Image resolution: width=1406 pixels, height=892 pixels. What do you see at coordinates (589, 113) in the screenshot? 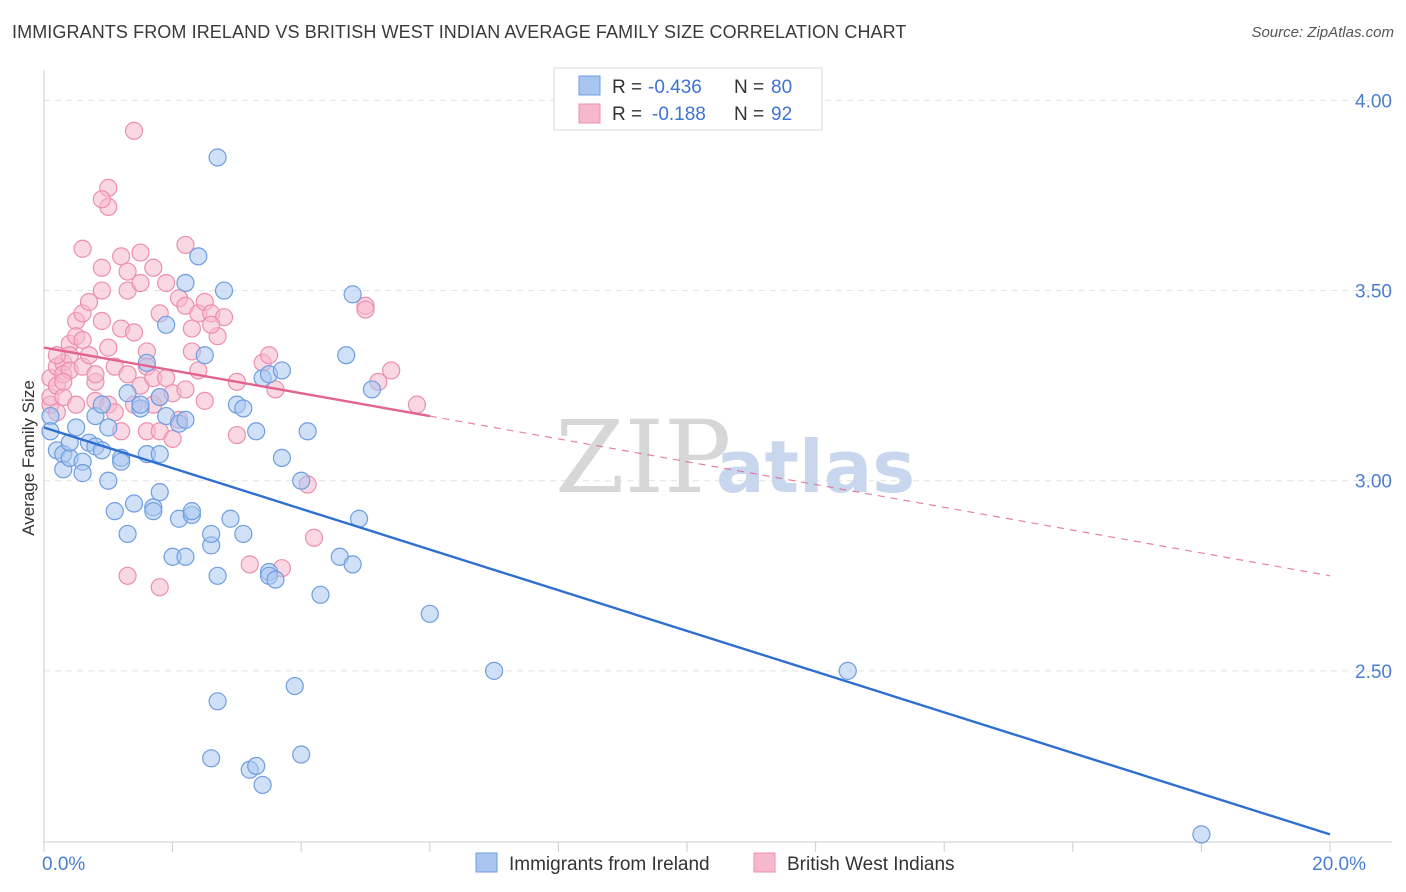
I see `legend-swatch-bwi` at bounding box center [589, 113].